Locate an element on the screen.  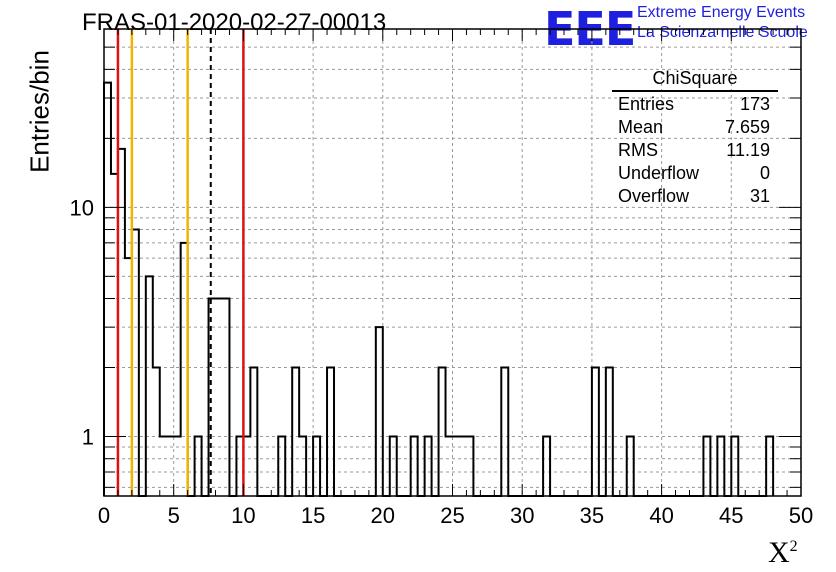
stats-value: 173 is located at coordinates (754, 104).